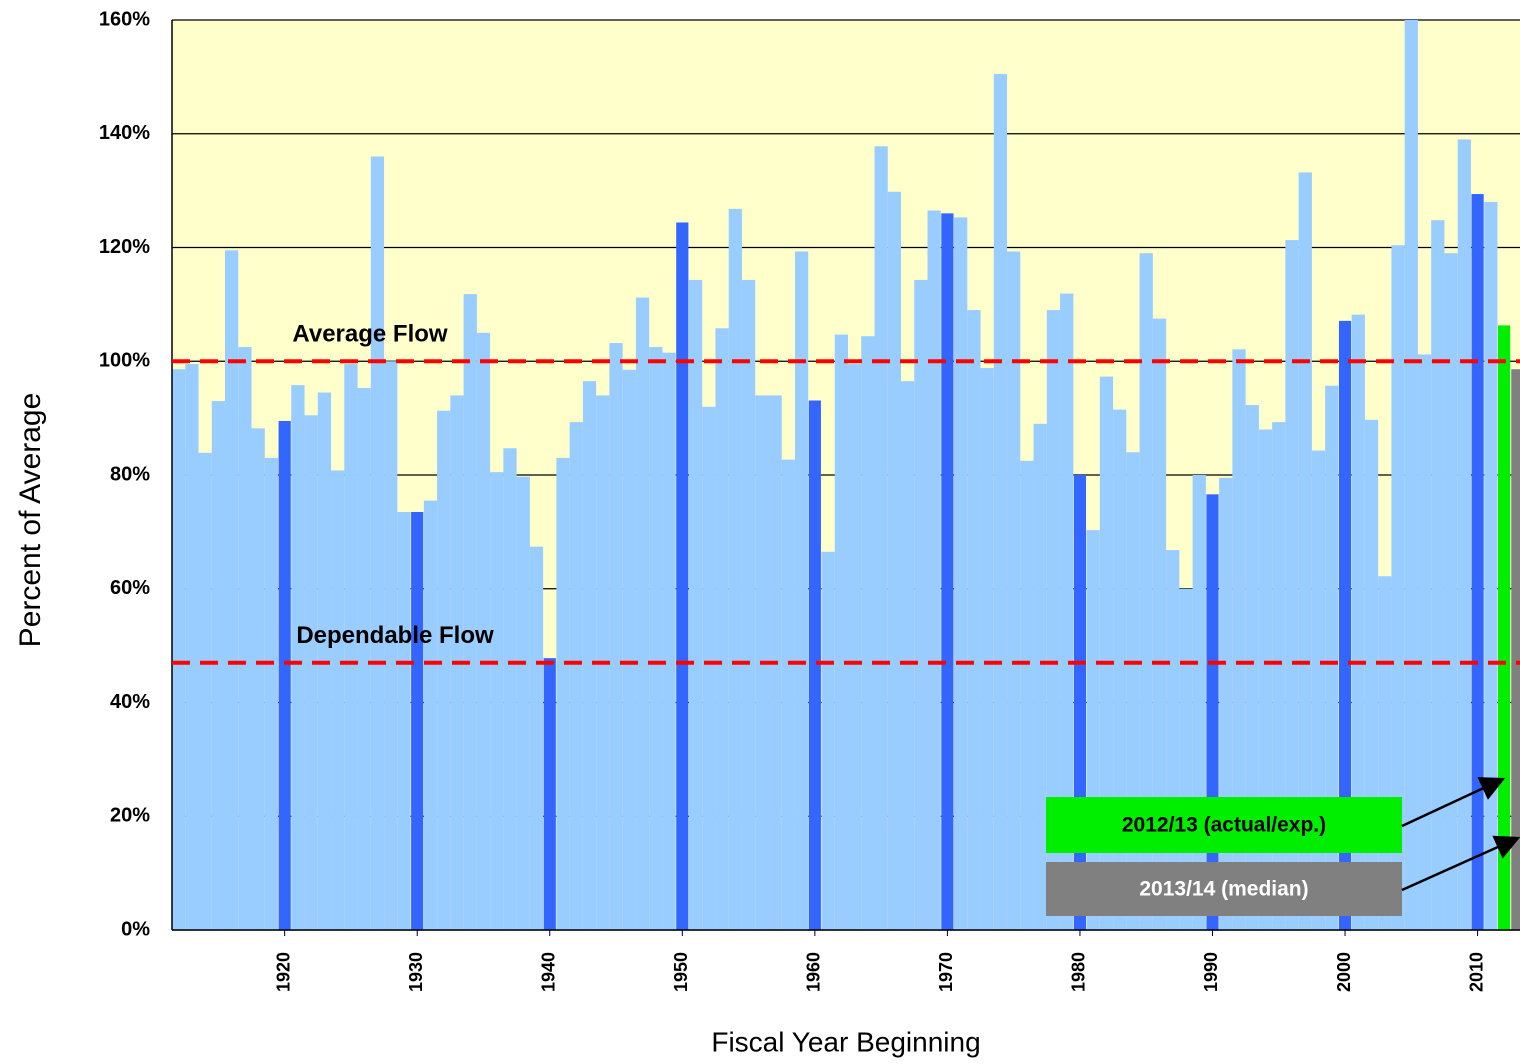  I want to click on y-tick-label: 140%, so click(124, 133).